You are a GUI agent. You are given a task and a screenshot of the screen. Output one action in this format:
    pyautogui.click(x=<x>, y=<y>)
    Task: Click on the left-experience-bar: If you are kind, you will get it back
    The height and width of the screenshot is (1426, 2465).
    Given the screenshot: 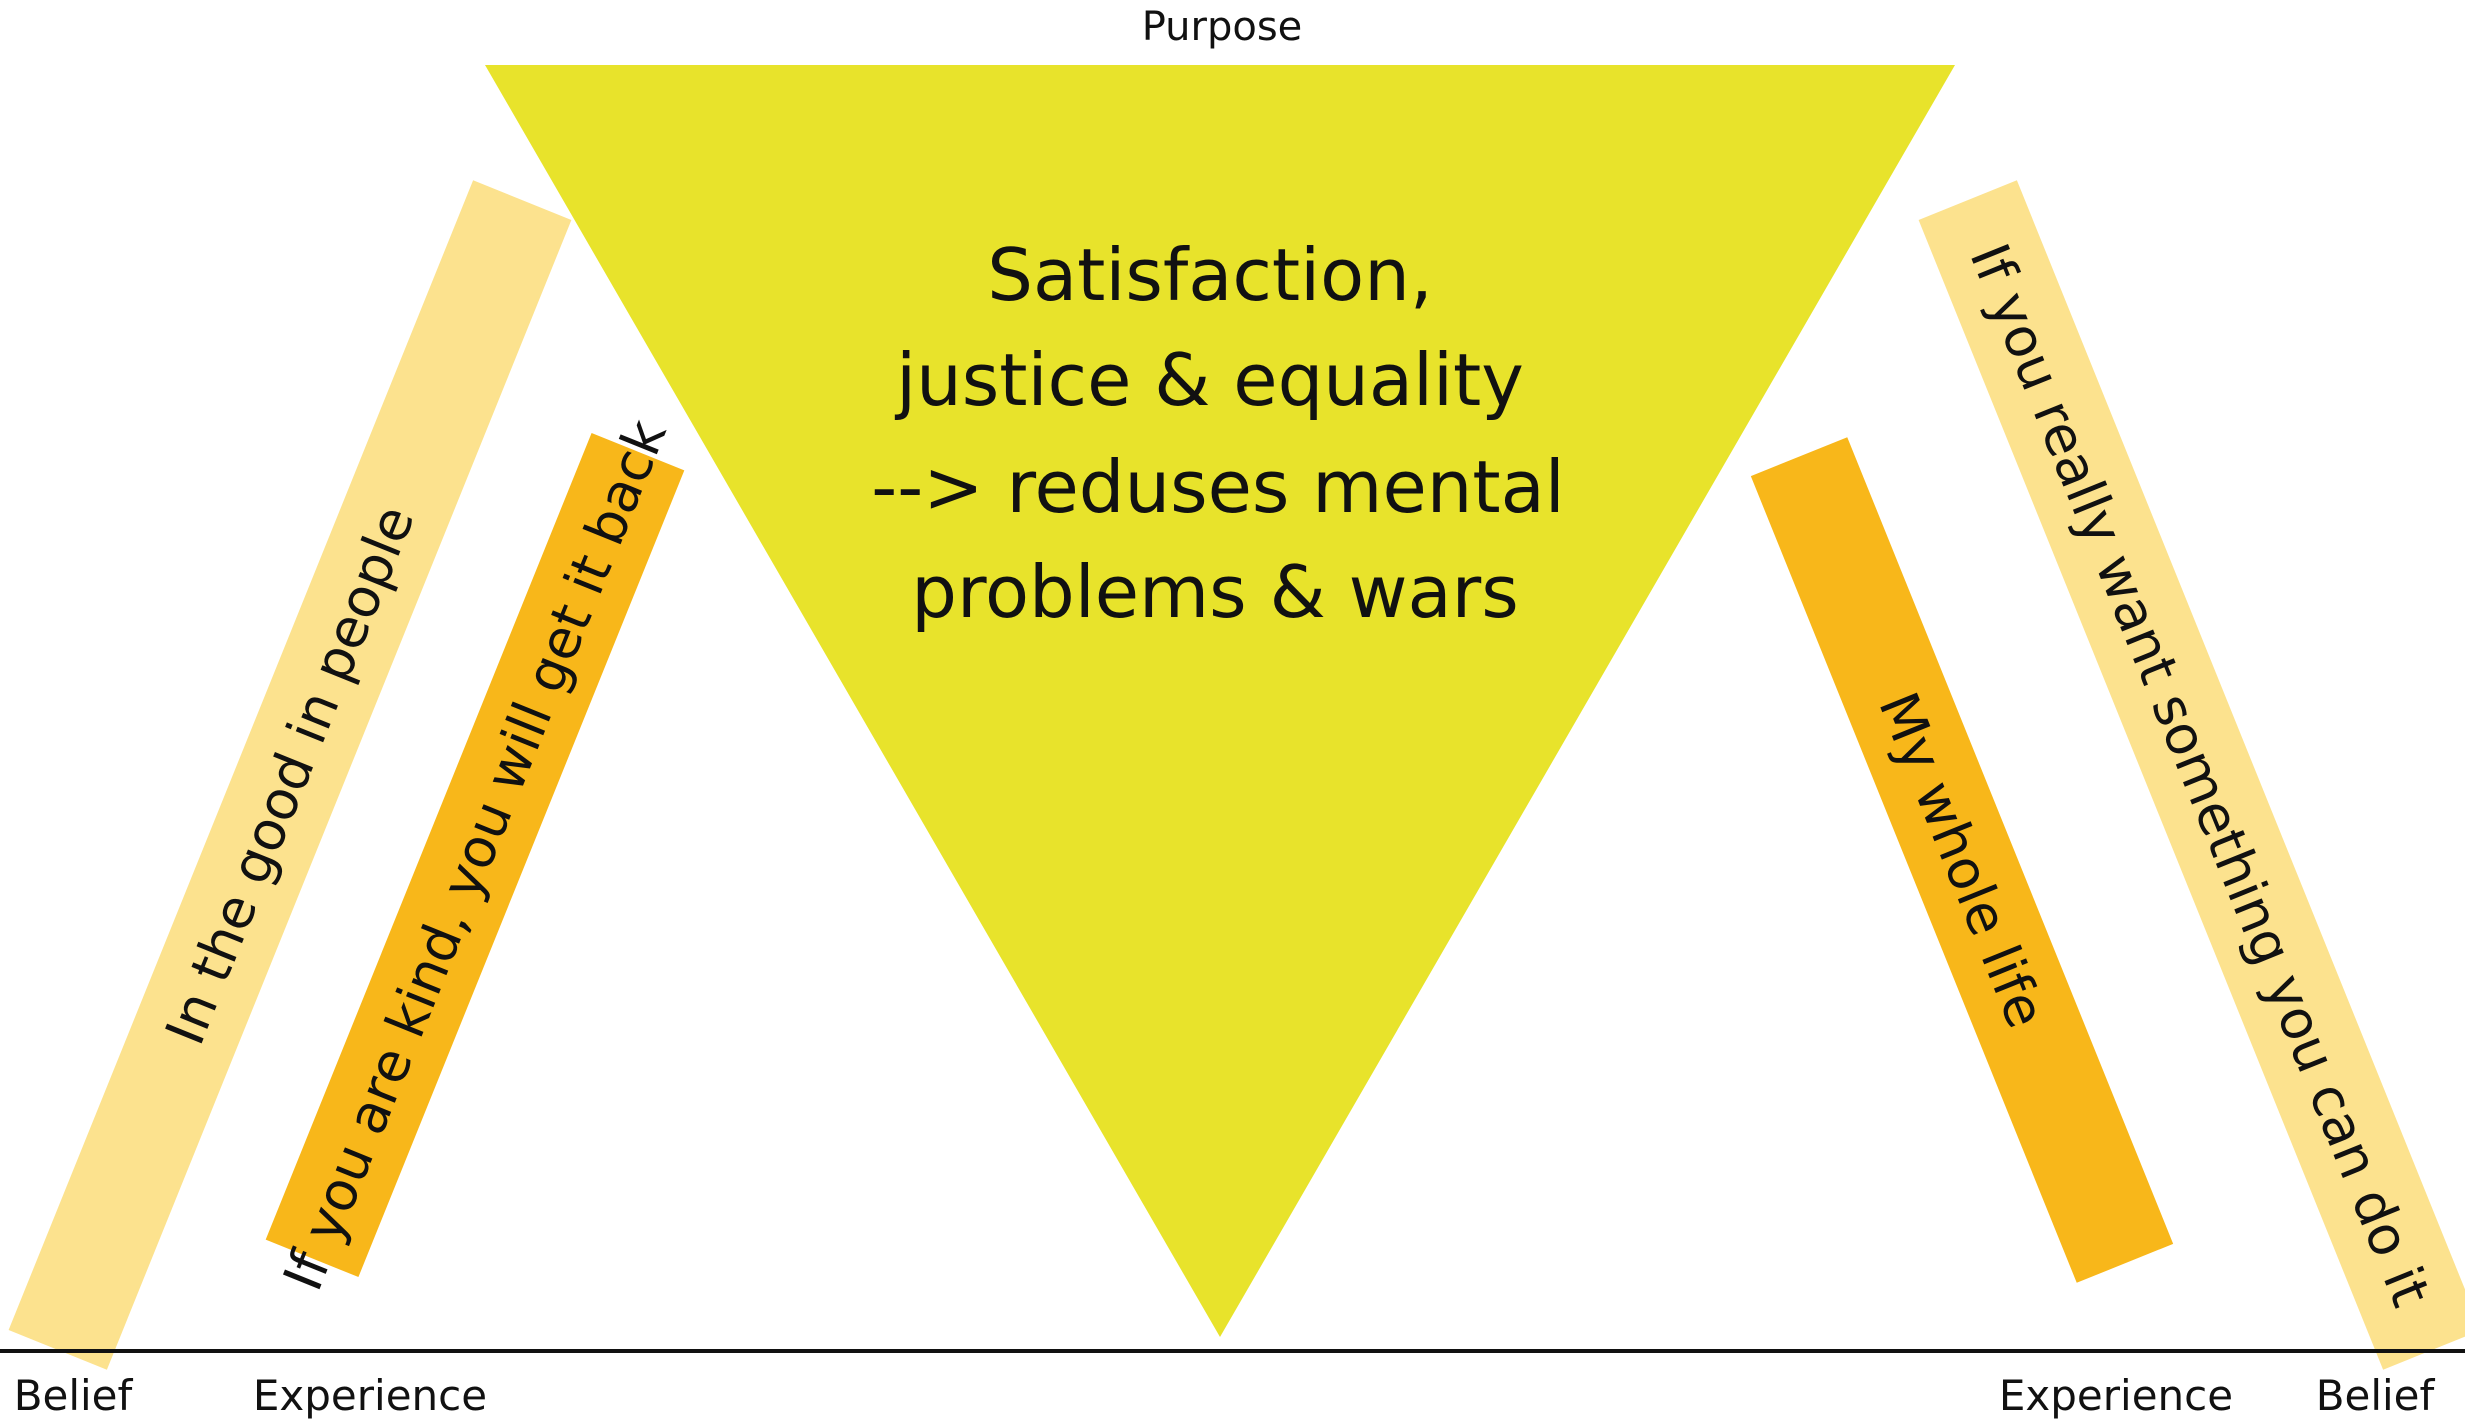 What is the action you would take?
    pyautogui.click(x=475, y=854)
    